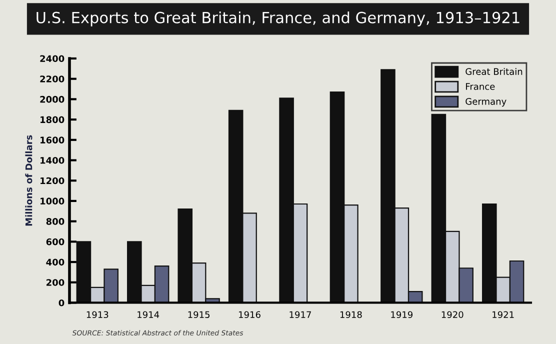  Describe the element at coordinates (55, 242) in the screenshot. I see `y-tick-label: 600` at that location.